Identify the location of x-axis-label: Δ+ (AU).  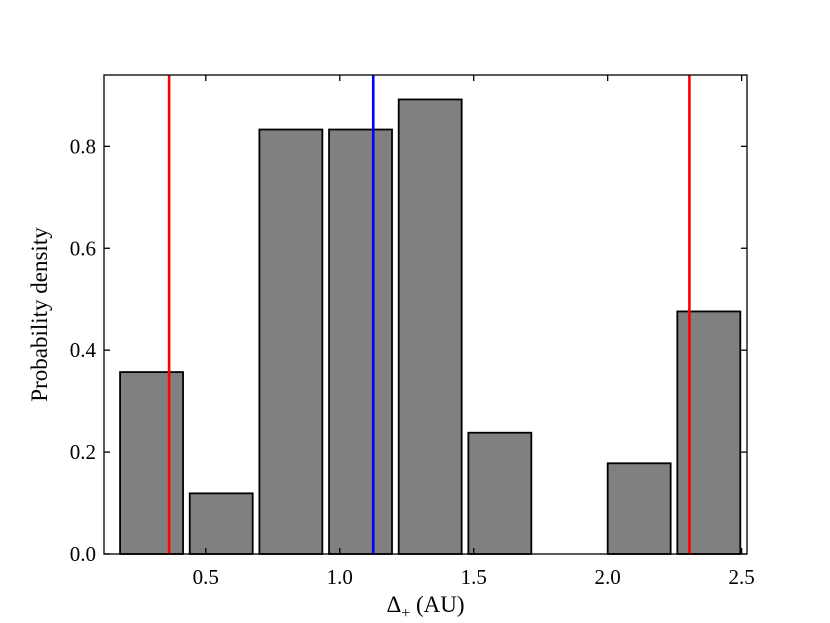
(425, 607).